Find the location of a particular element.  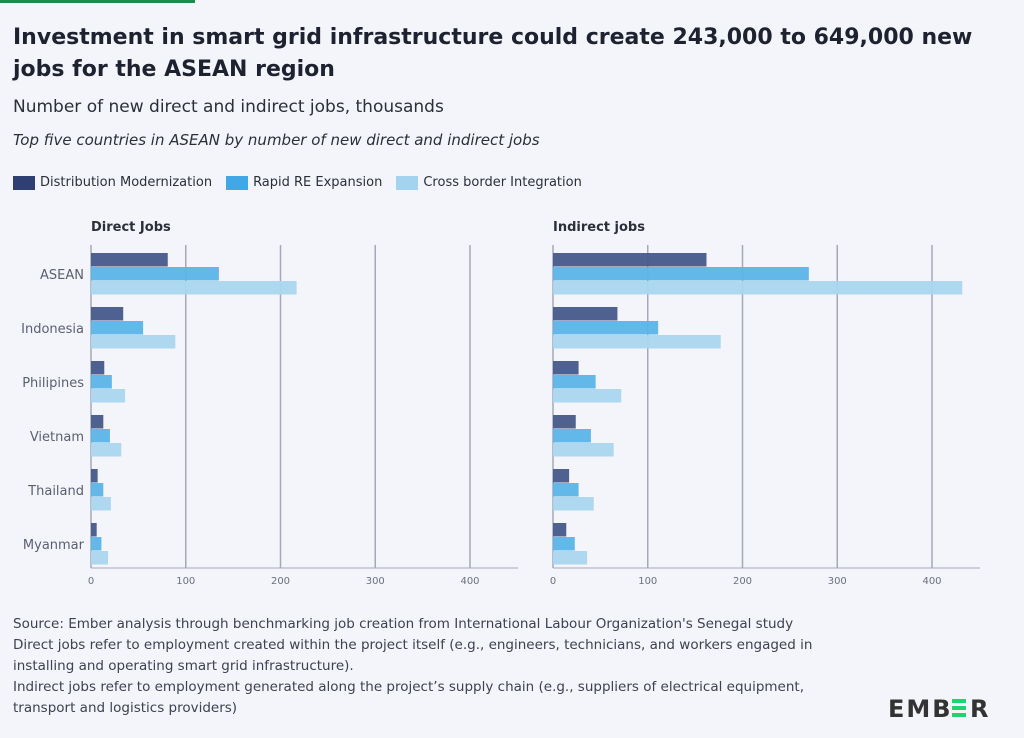

category-label: Philipines is located at coordinates (53, 383).